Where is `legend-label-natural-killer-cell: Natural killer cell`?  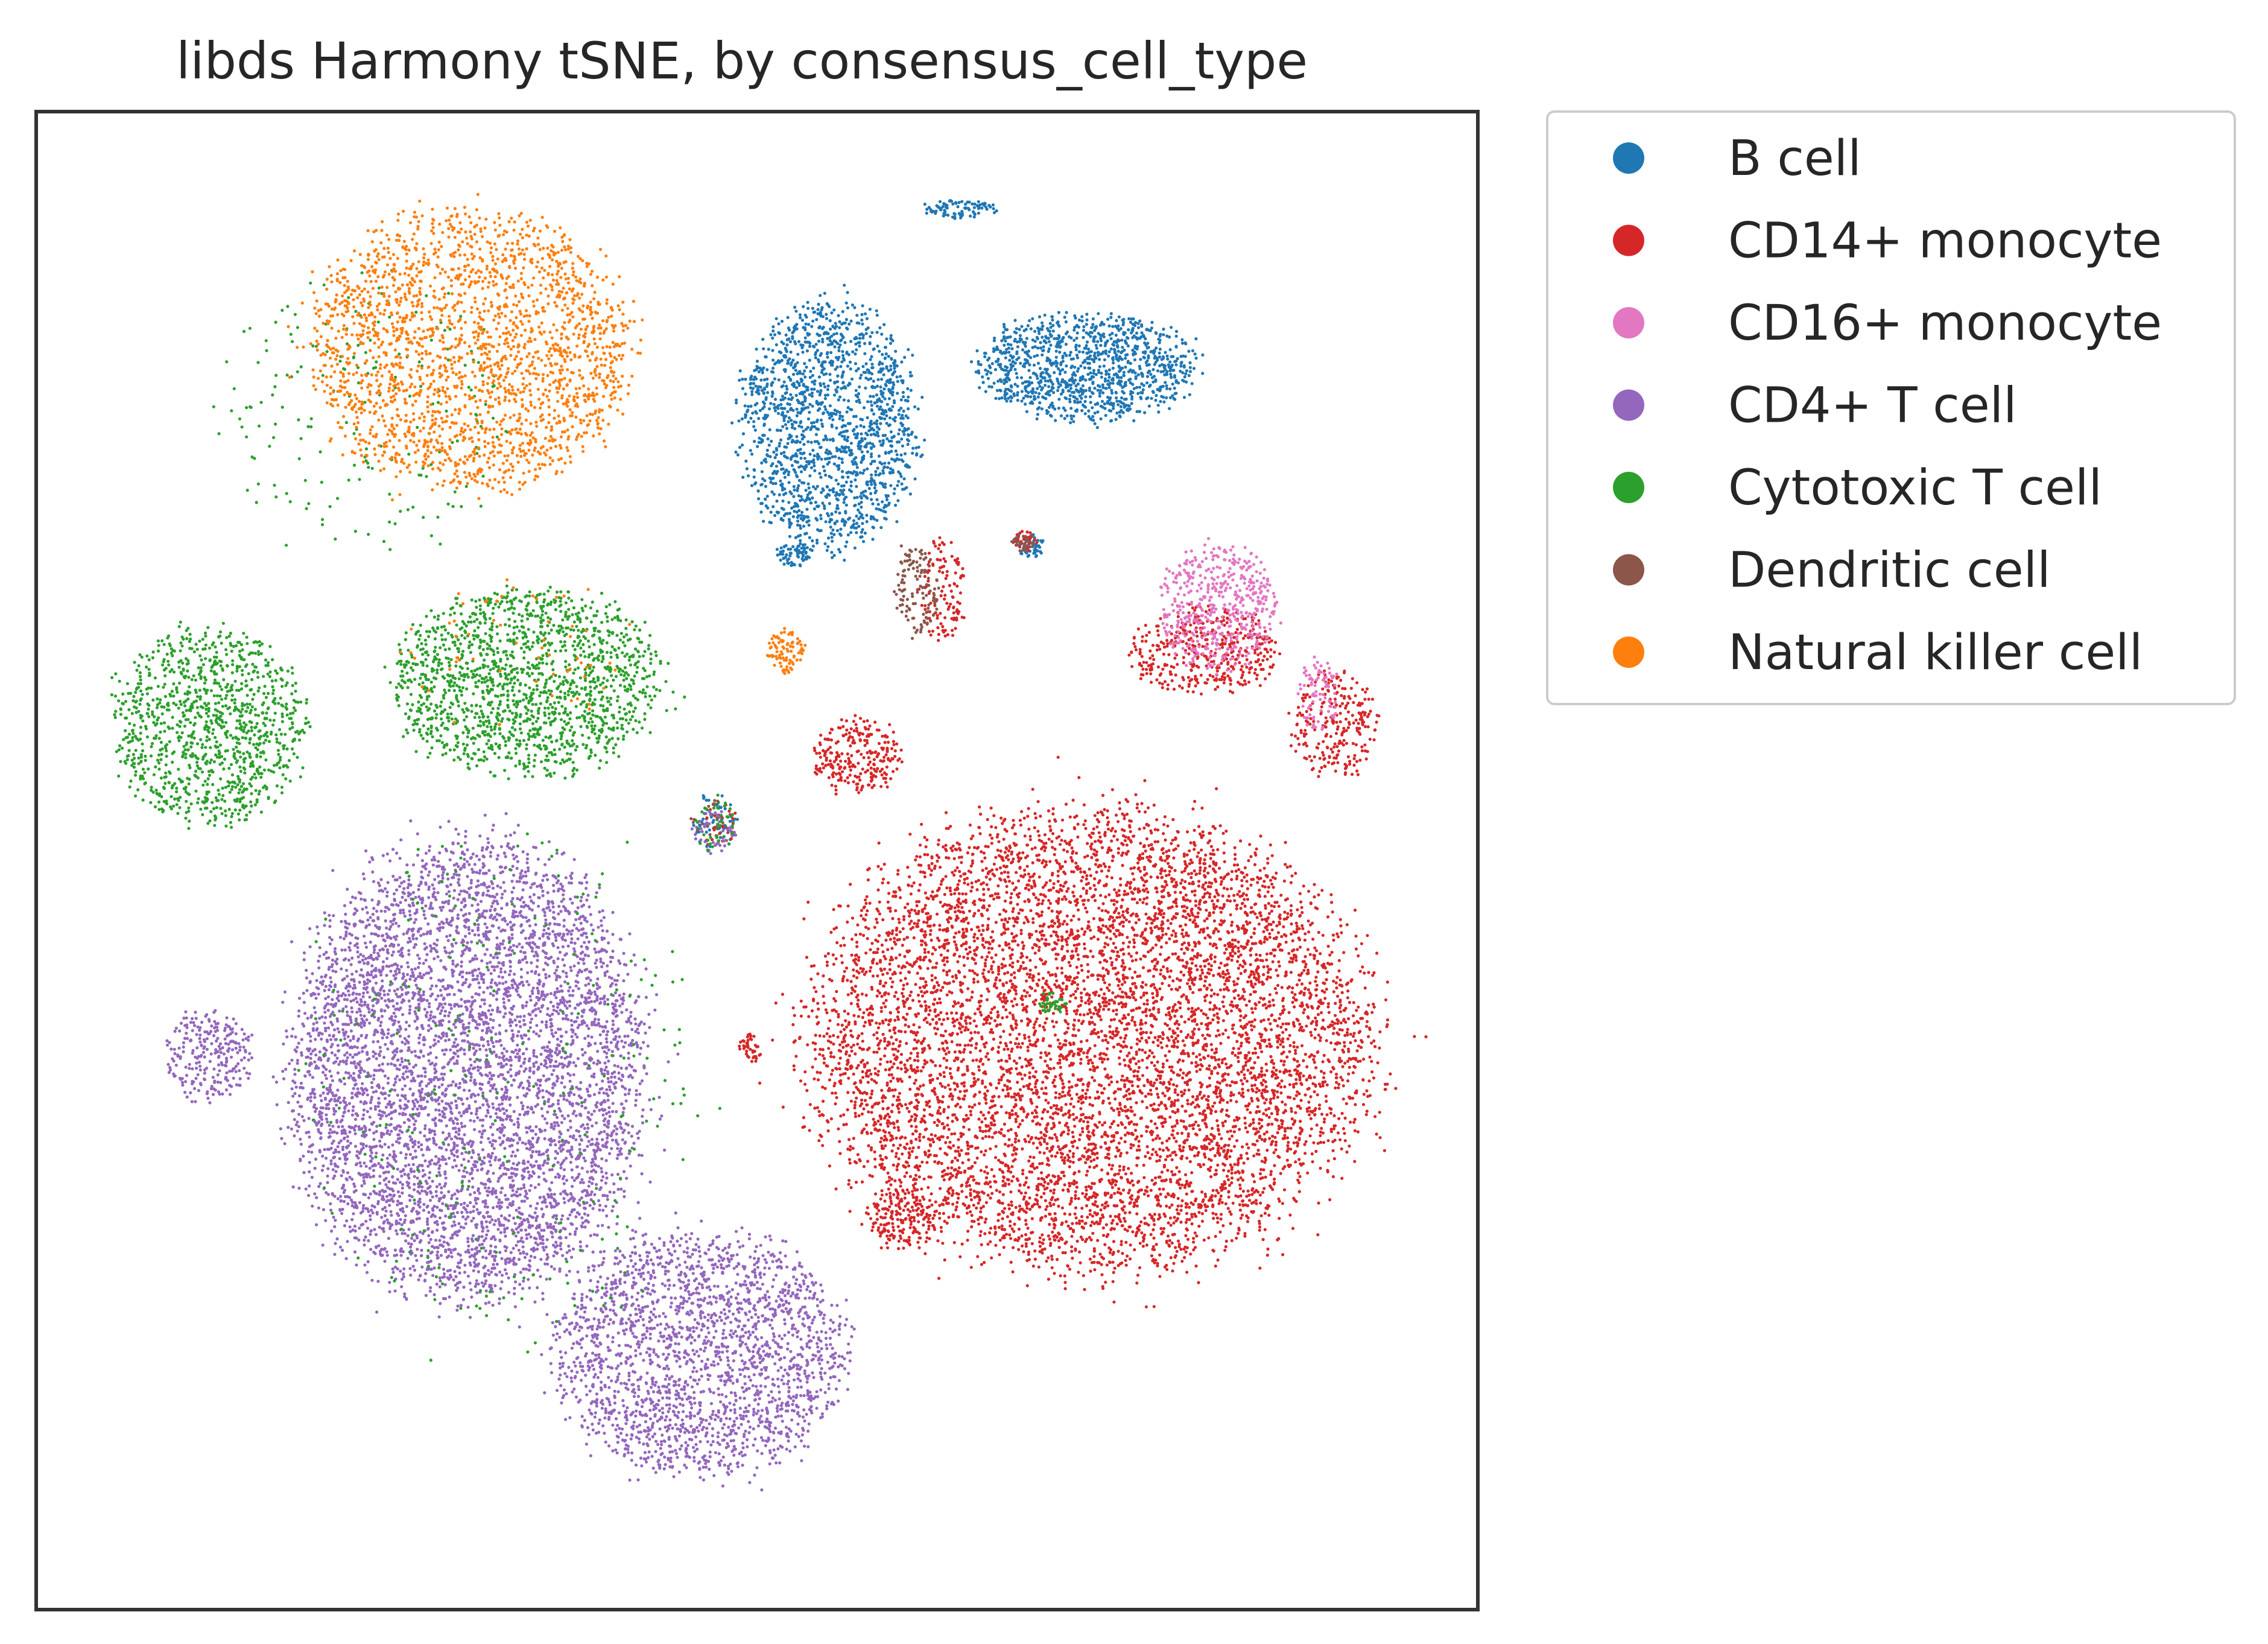
legend-label-natural-killer-cell: Natural killer cell is located at coordinates (1935, 652).